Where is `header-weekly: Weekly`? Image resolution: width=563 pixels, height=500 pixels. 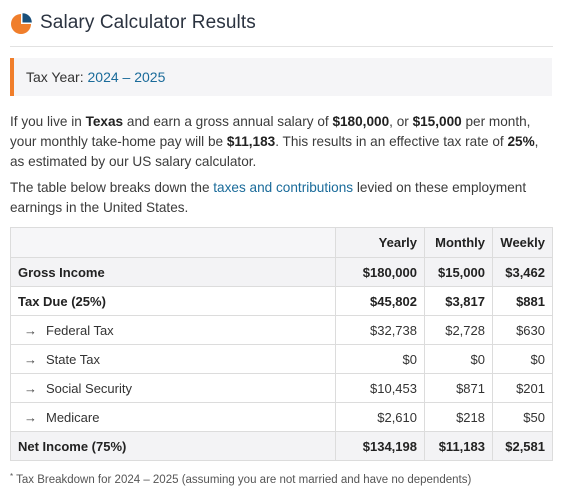 header-weekly: Weekly is located at coordinates (522, 242).